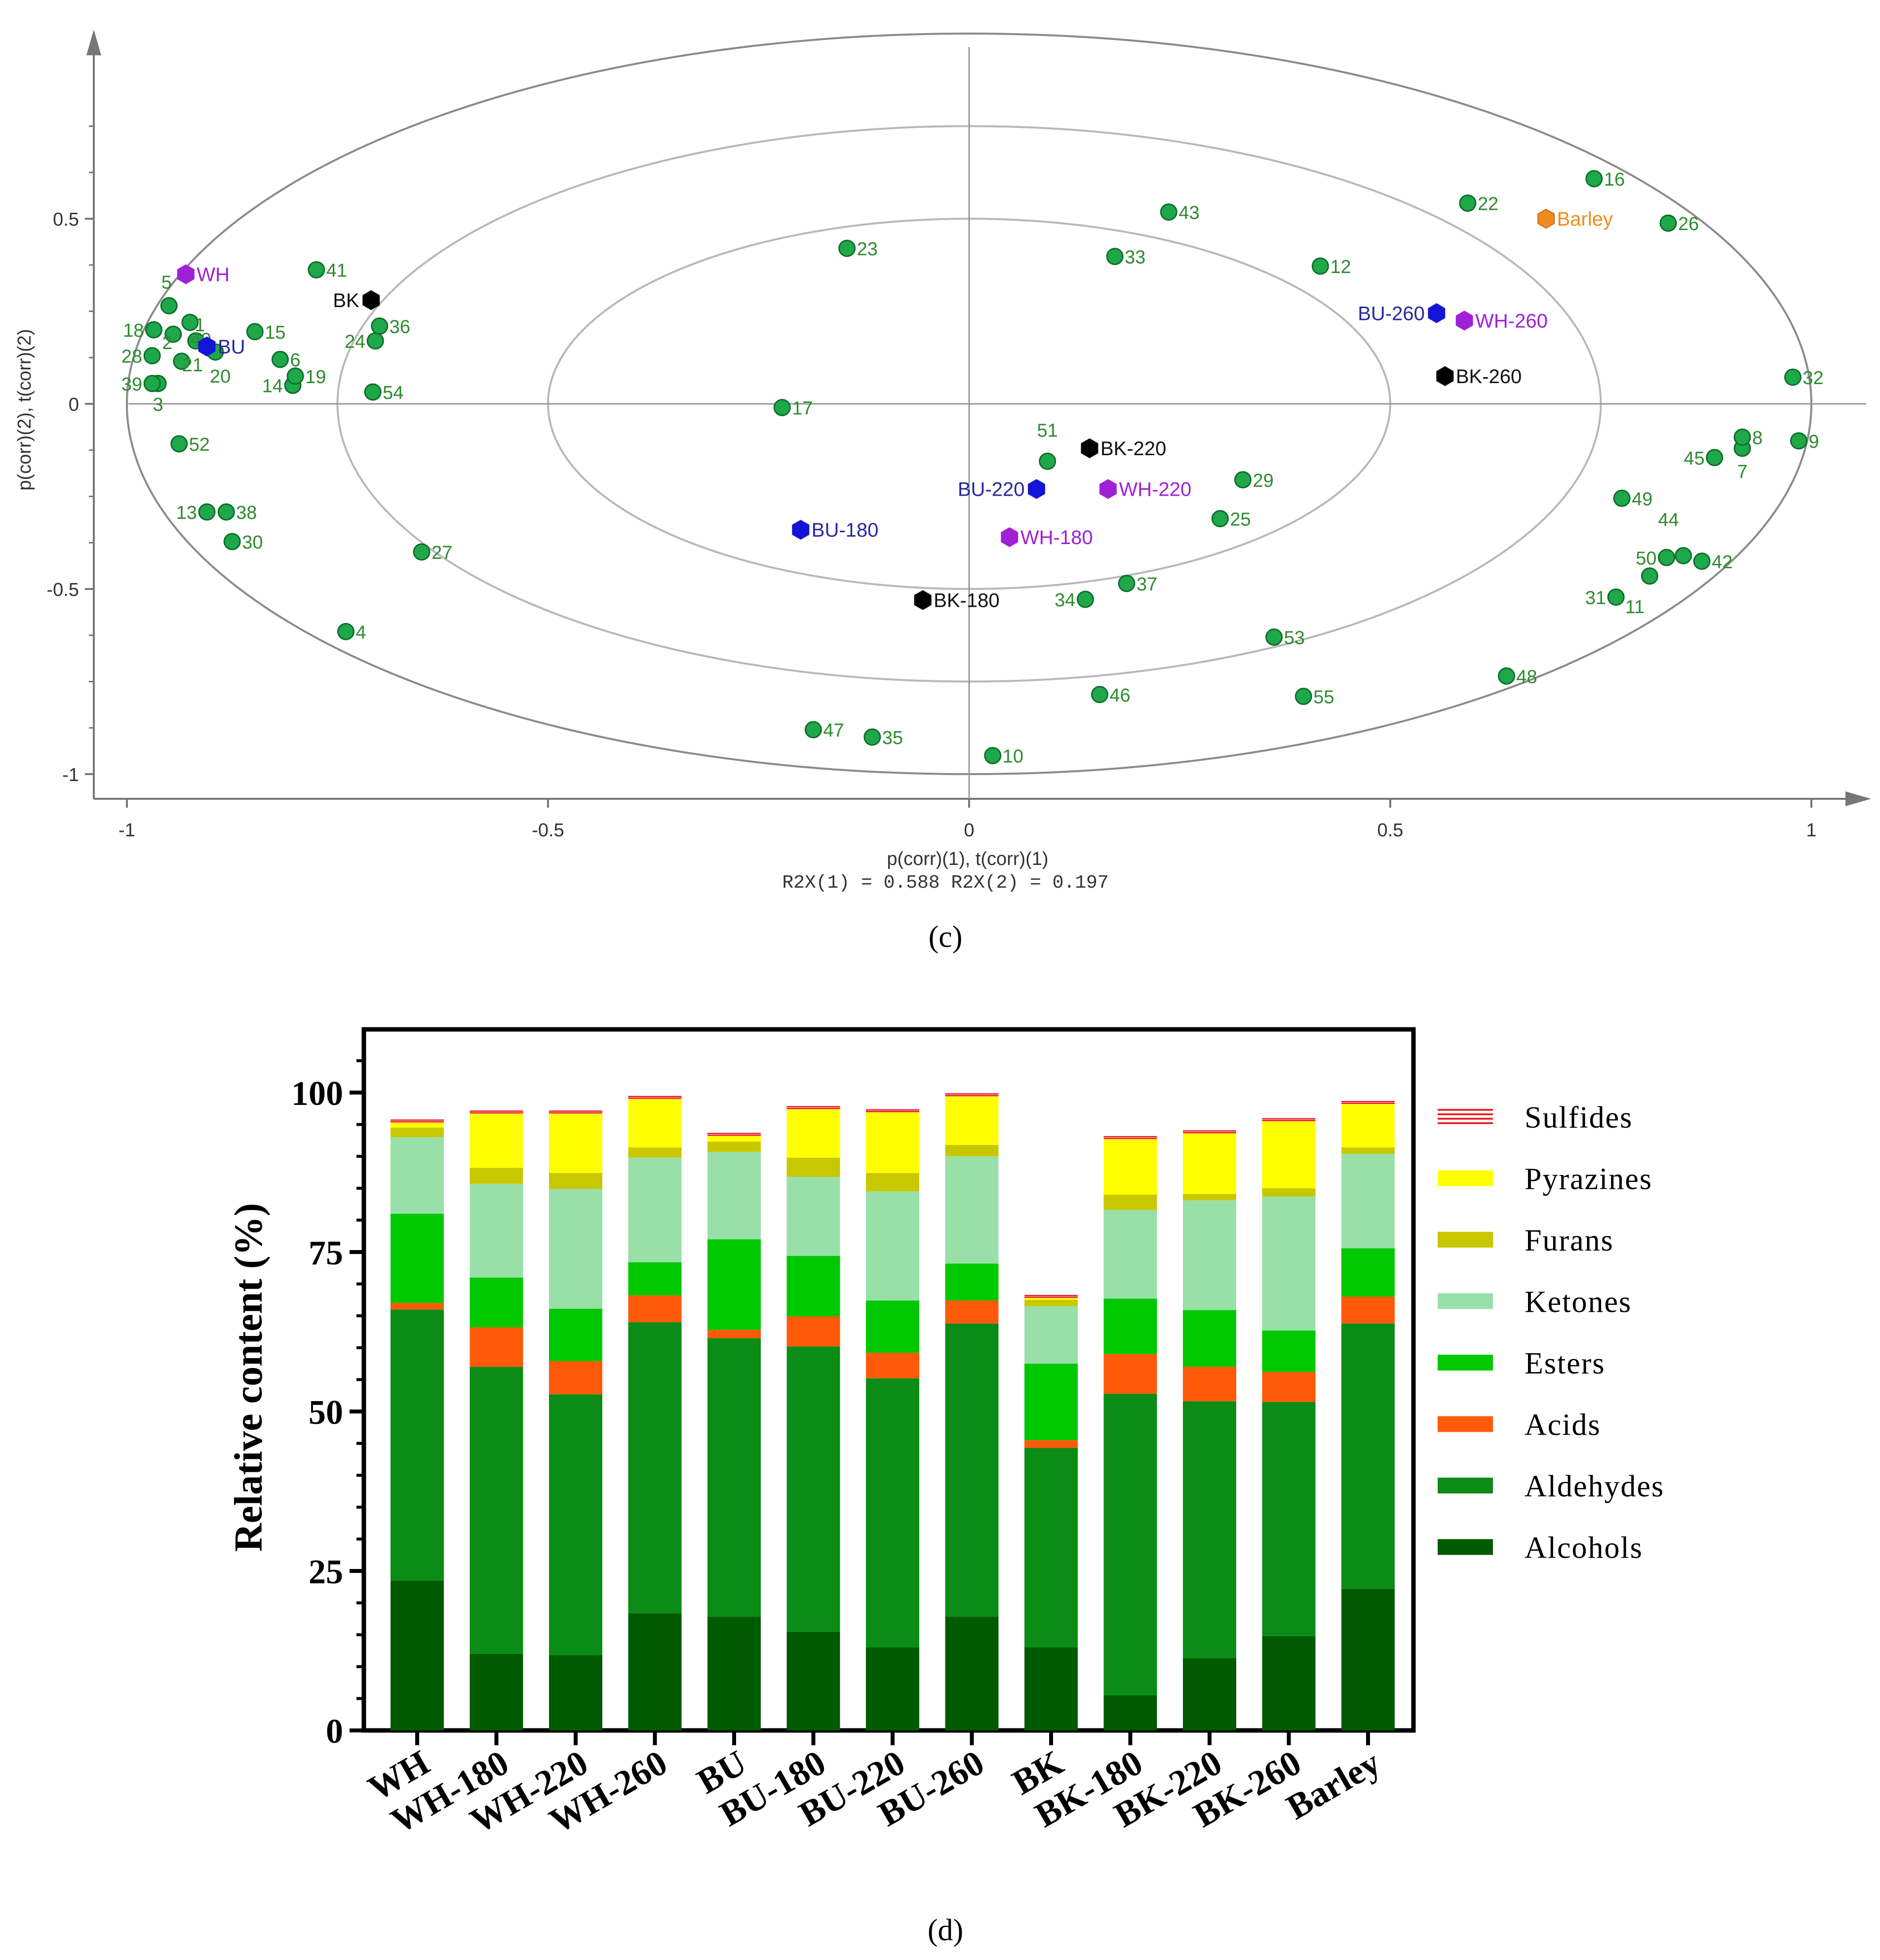  I want to click on bar-segment-pyrazines-barley, so click(1368, 1126).